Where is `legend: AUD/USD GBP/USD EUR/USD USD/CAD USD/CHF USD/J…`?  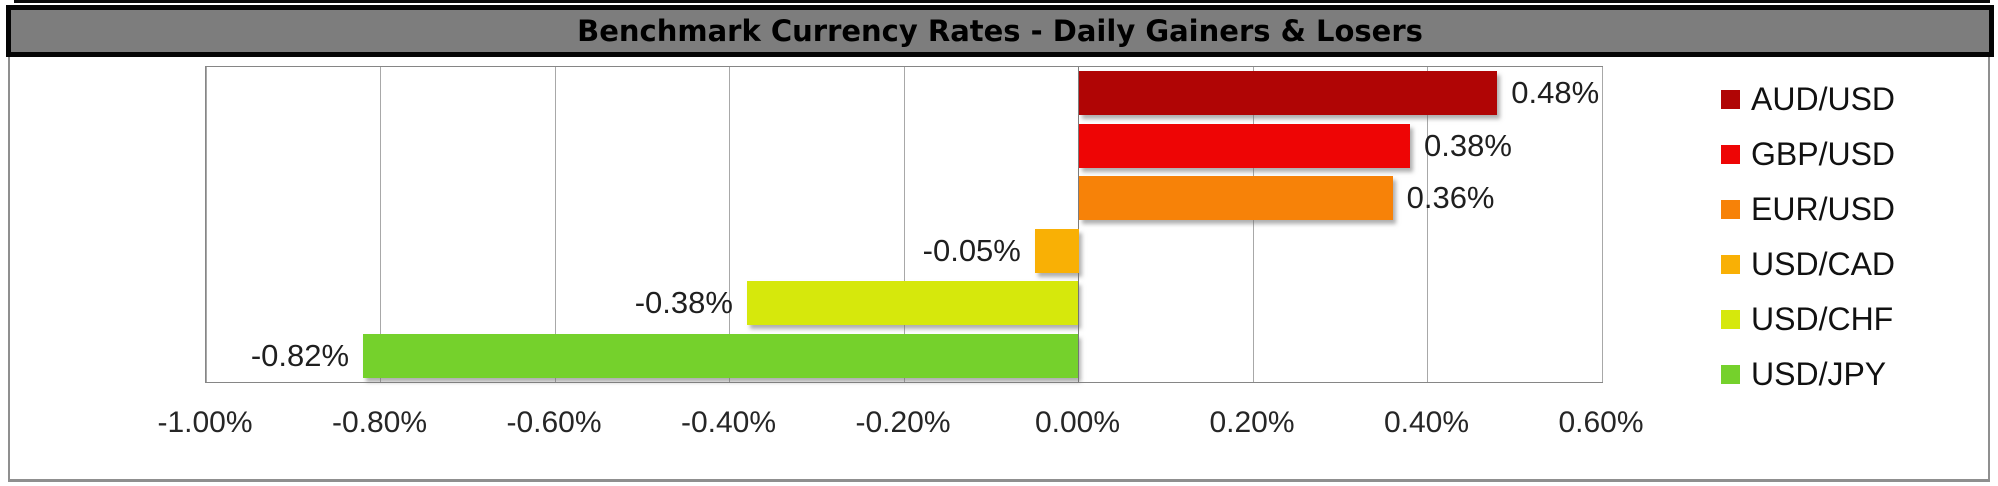 legend: AUD/USD GBP/USD EUR/USD USD/CAD USD/CHF USD/J… is located at coordinates (1808, 237).